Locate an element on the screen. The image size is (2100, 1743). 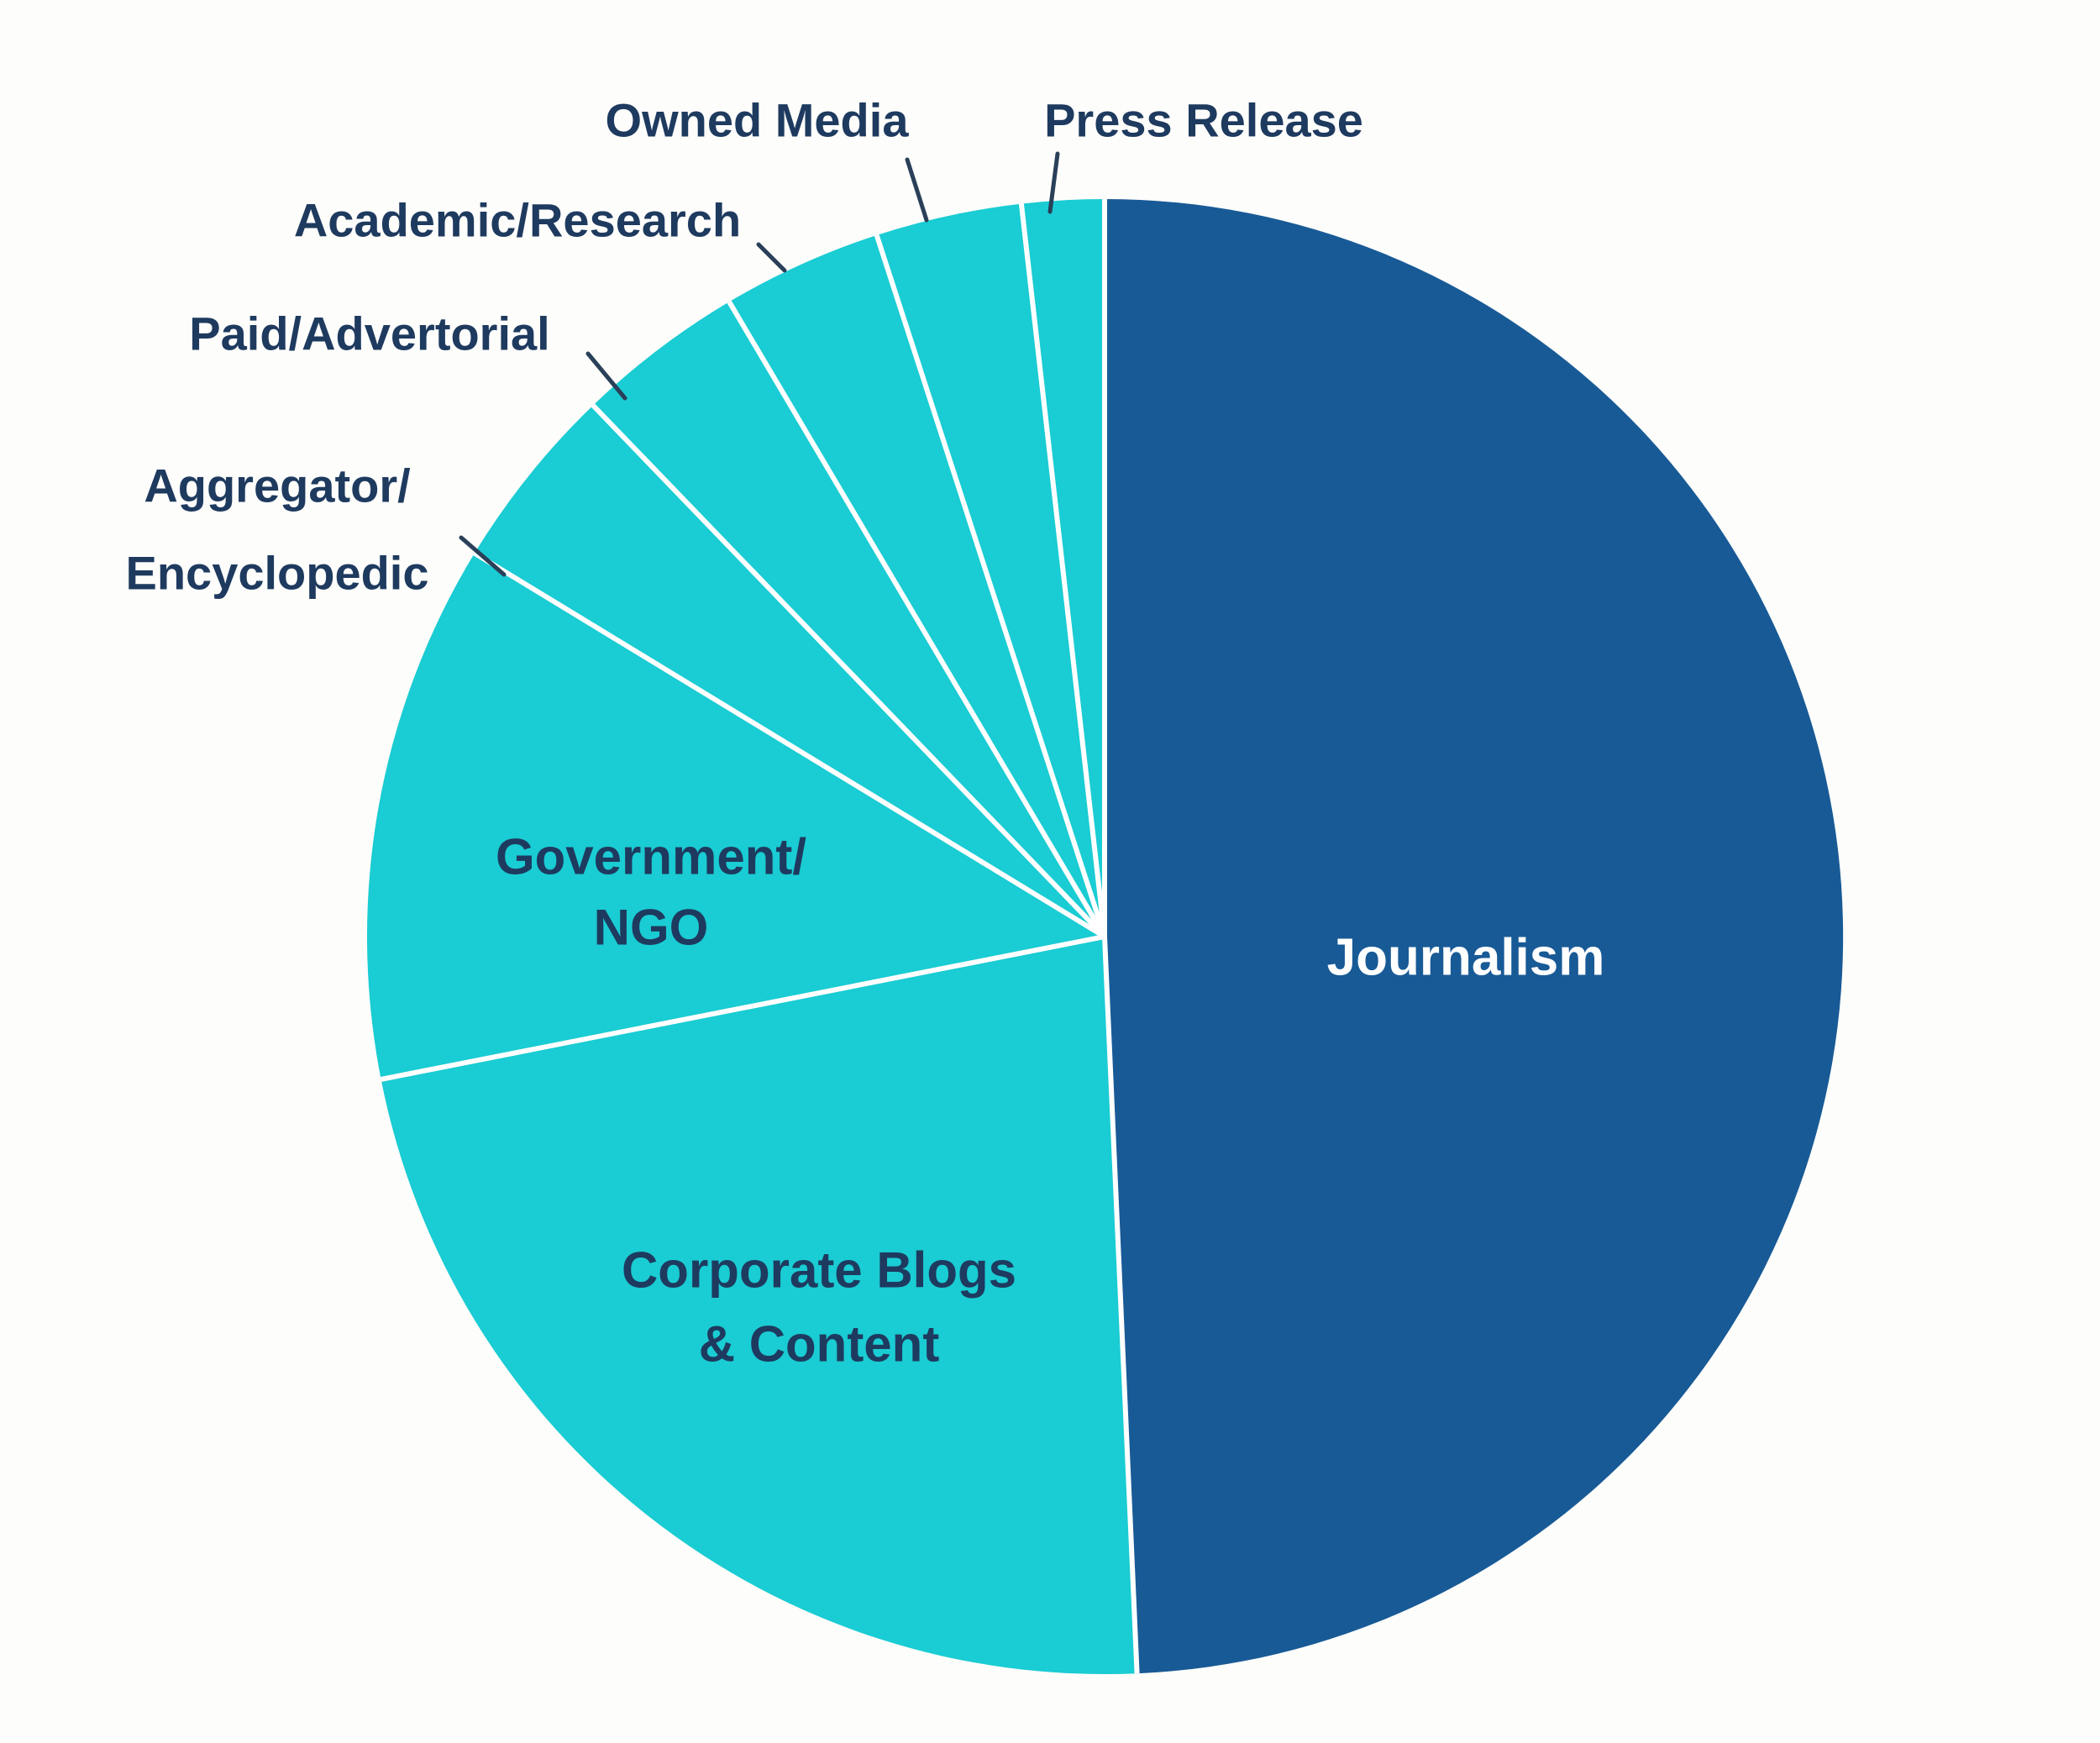
slice-label-academic-research: Academic/Research is located at coordinates (517, 220).